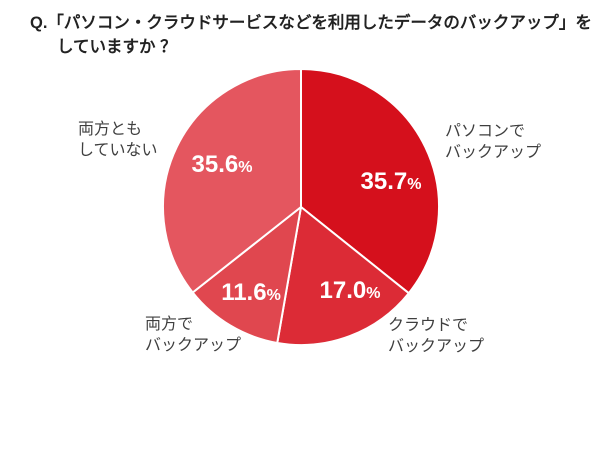 The width and height of the screenshot is (610, 450). Describe the element at coordinates (493, 142) in the screenshot. I see `slice-label-pc-backup: パソコンで バックアップ` at that location.